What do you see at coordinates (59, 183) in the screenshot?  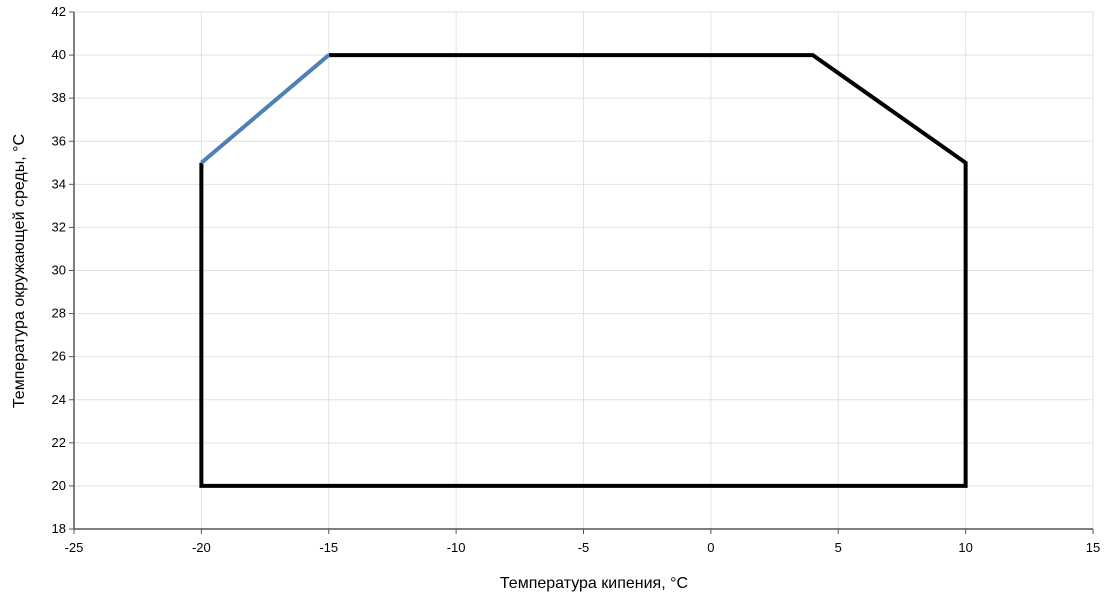 I see `y-tick-label: 34` at bounding box center [59, 183].